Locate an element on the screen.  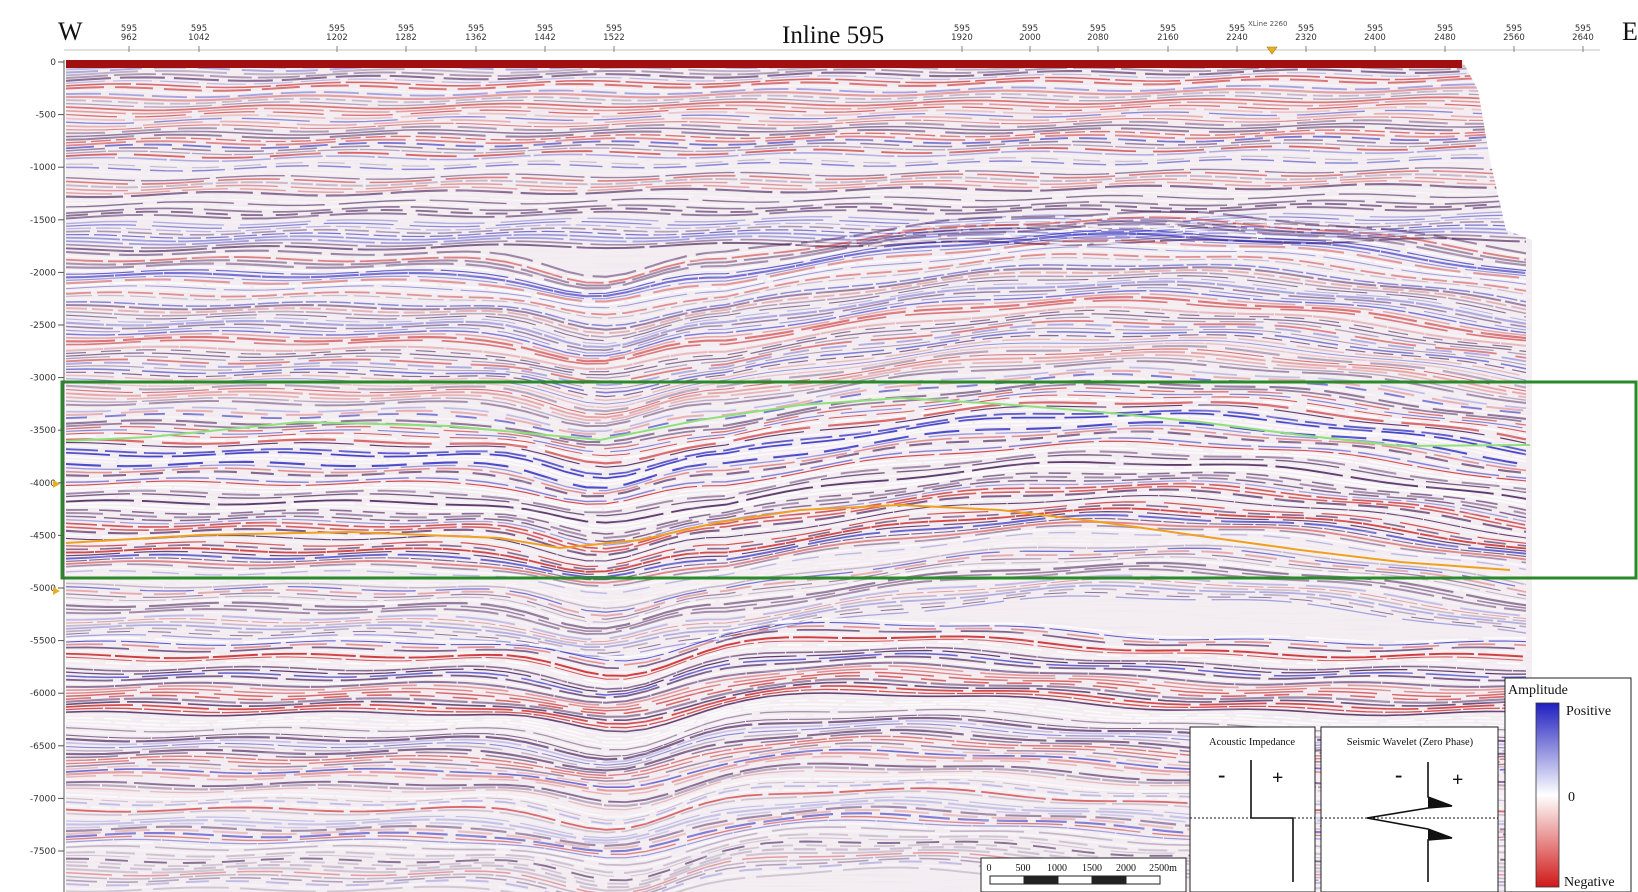
top-tick-label: 1442 is located at coordinates (545, 38).